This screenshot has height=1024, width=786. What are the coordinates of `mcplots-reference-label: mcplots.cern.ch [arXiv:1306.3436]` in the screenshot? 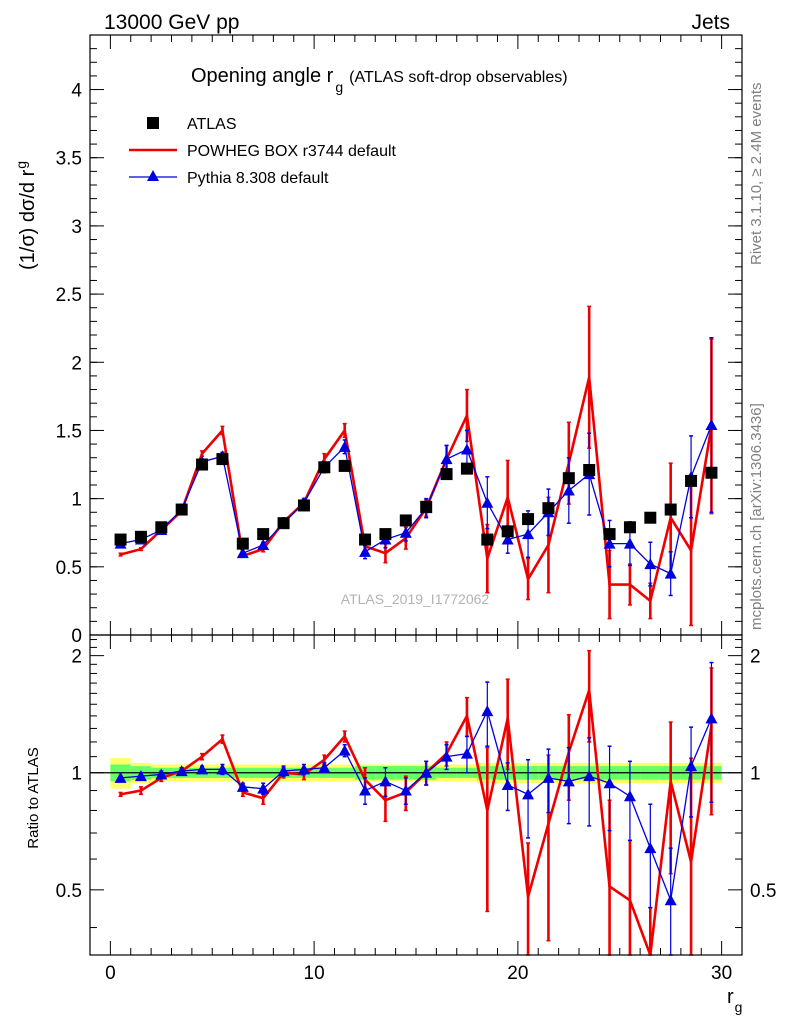 It's located at (756, 516).